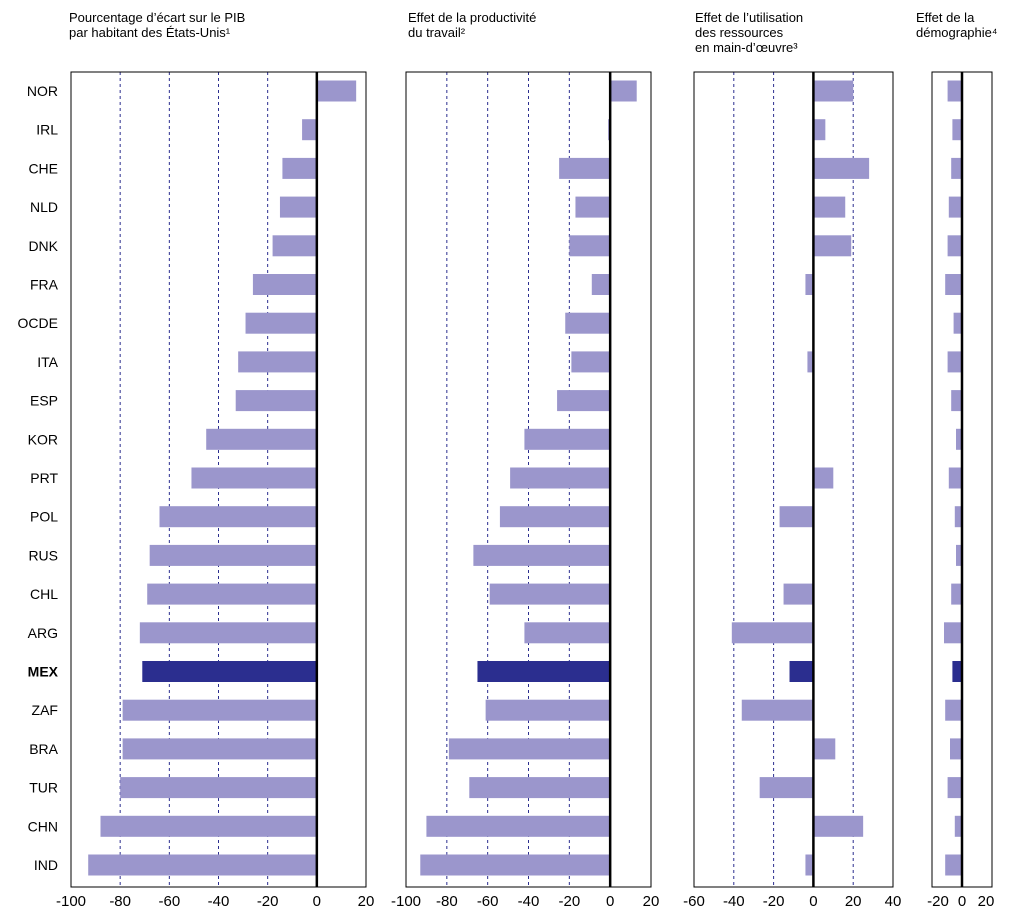 The image size is (1028, 913). Describe the element at coordinates (841, 168) in the screenshot. I see `bar-p2-che` at that location.